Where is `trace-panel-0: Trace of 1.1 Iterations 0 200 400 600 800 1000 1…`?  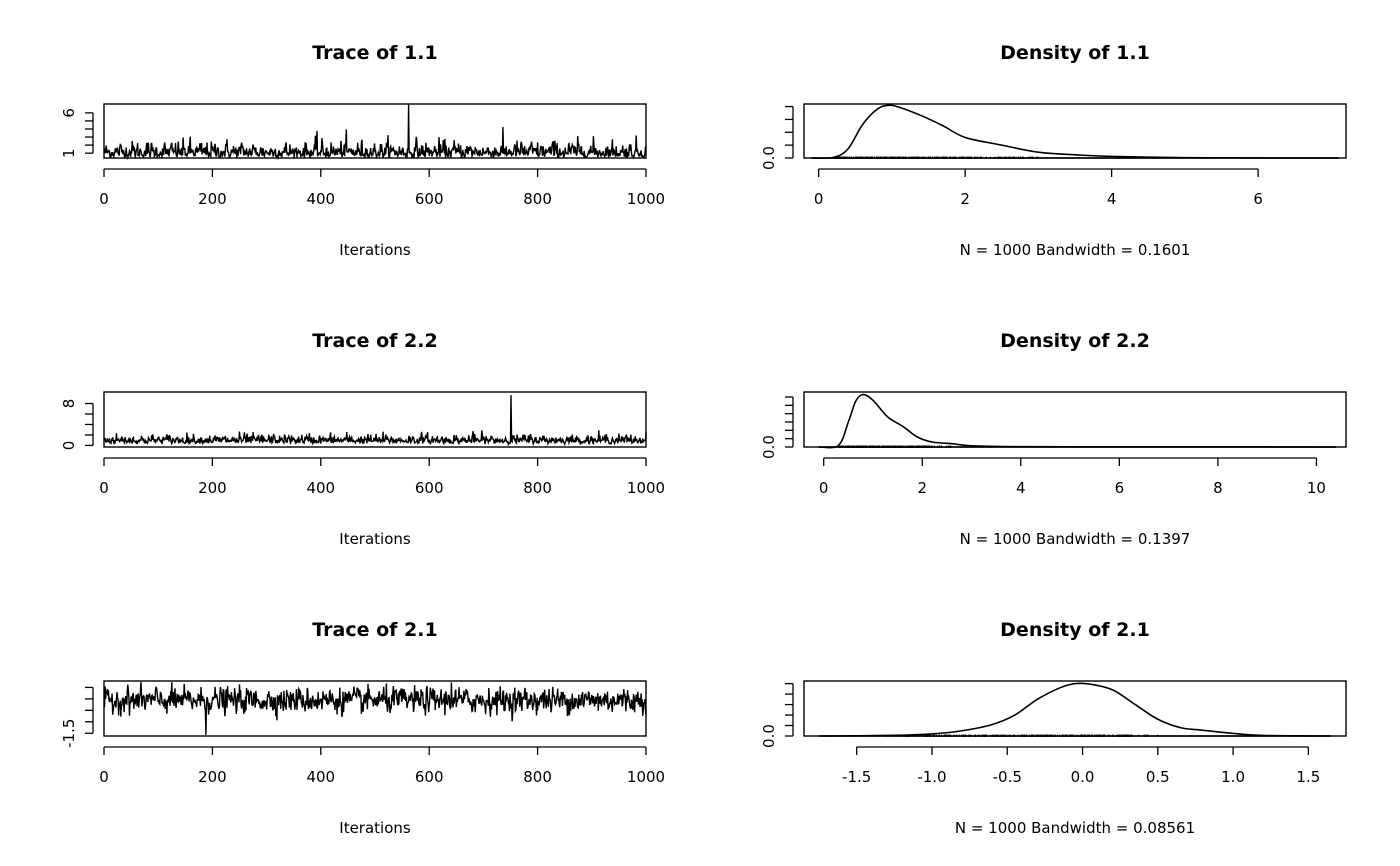 trace-panel-0: Trace of 1.1 Iterations 0 200 400 600 800 1000 1… is located at coordinates (362, 150).